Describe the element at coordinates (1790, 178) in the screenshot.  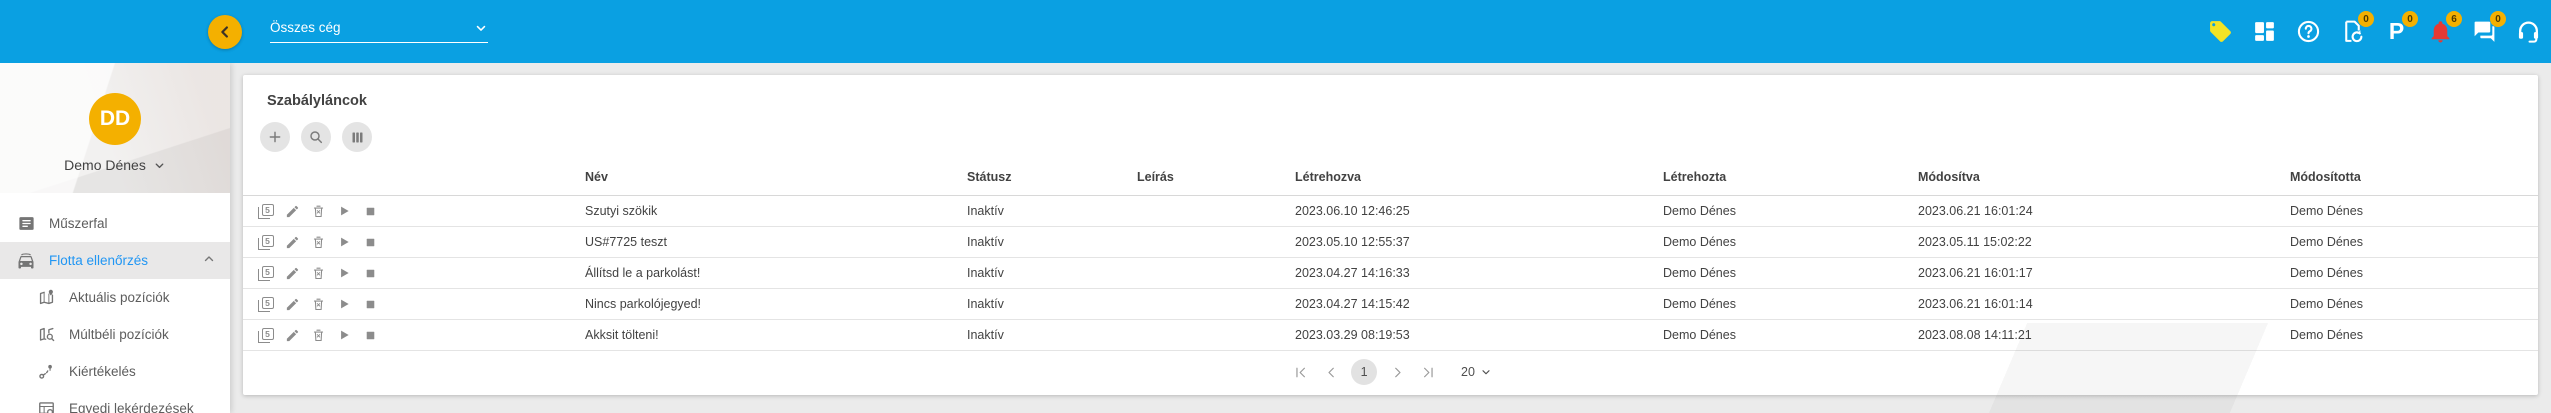
I see `column-letrehozta: Létrehozta` at that location.